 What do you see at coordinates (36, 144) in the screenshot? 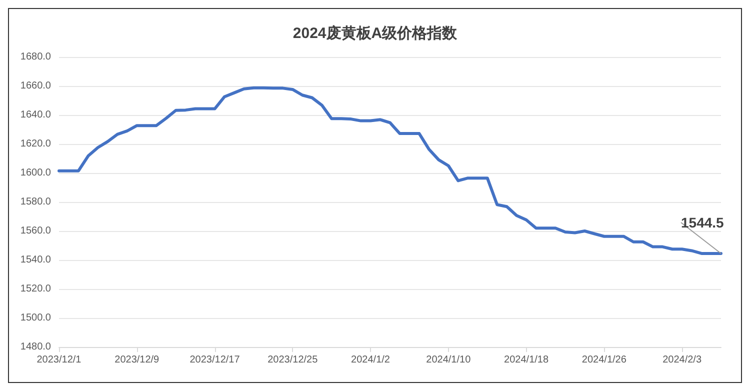
I see `y-tick-label: 1620.0` at bounding box center [36, 144].